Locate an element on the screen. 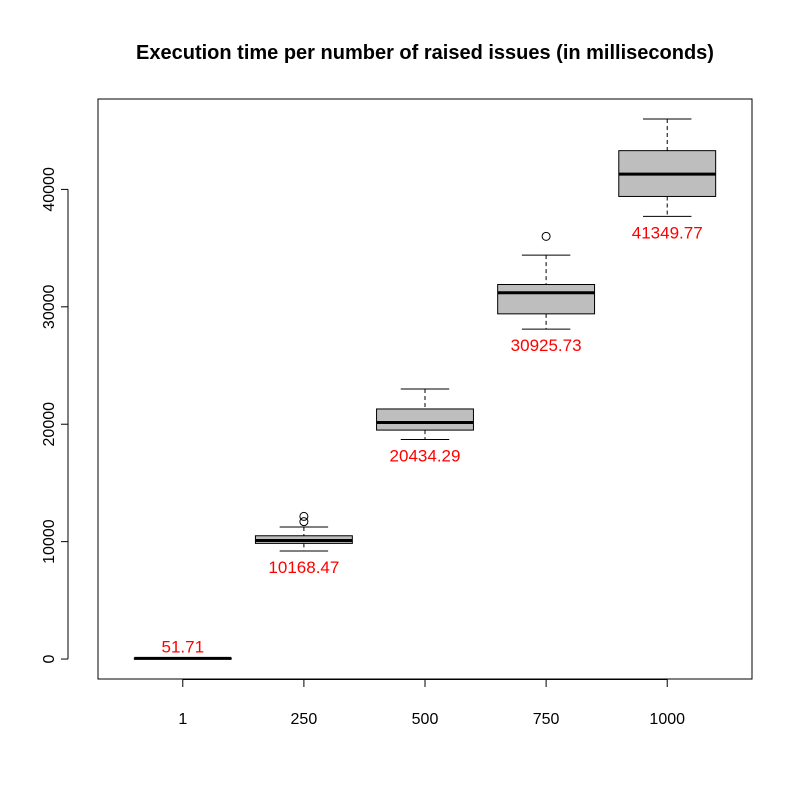 This screenshot has width=803, height=802. mean-label: 51.71 is located at coordinates (183, 646).